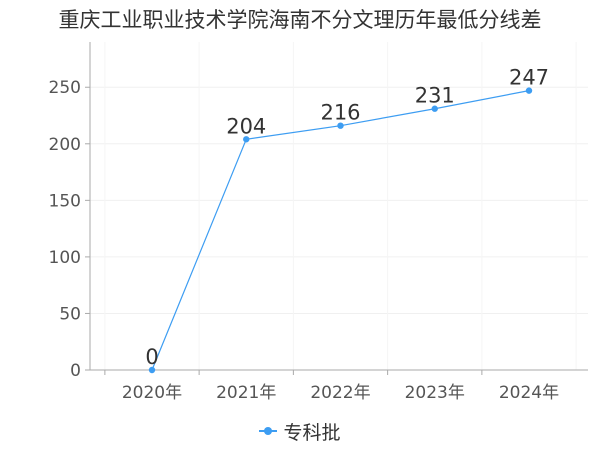  What do you see at coordinates (268, 431) in the screenshot?
I see `legend-swatch-icon` at bounding box center [268, 431].